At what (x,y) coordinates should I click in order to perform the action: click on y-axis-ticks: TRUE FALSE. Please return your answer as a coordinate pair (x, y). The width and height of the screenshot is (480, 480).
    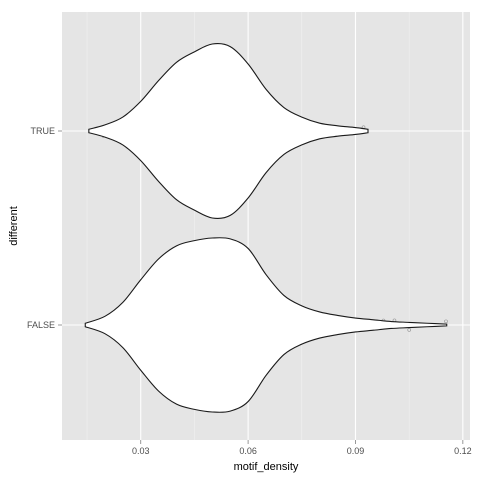
    Looking at the image, I should click on (44, 228).